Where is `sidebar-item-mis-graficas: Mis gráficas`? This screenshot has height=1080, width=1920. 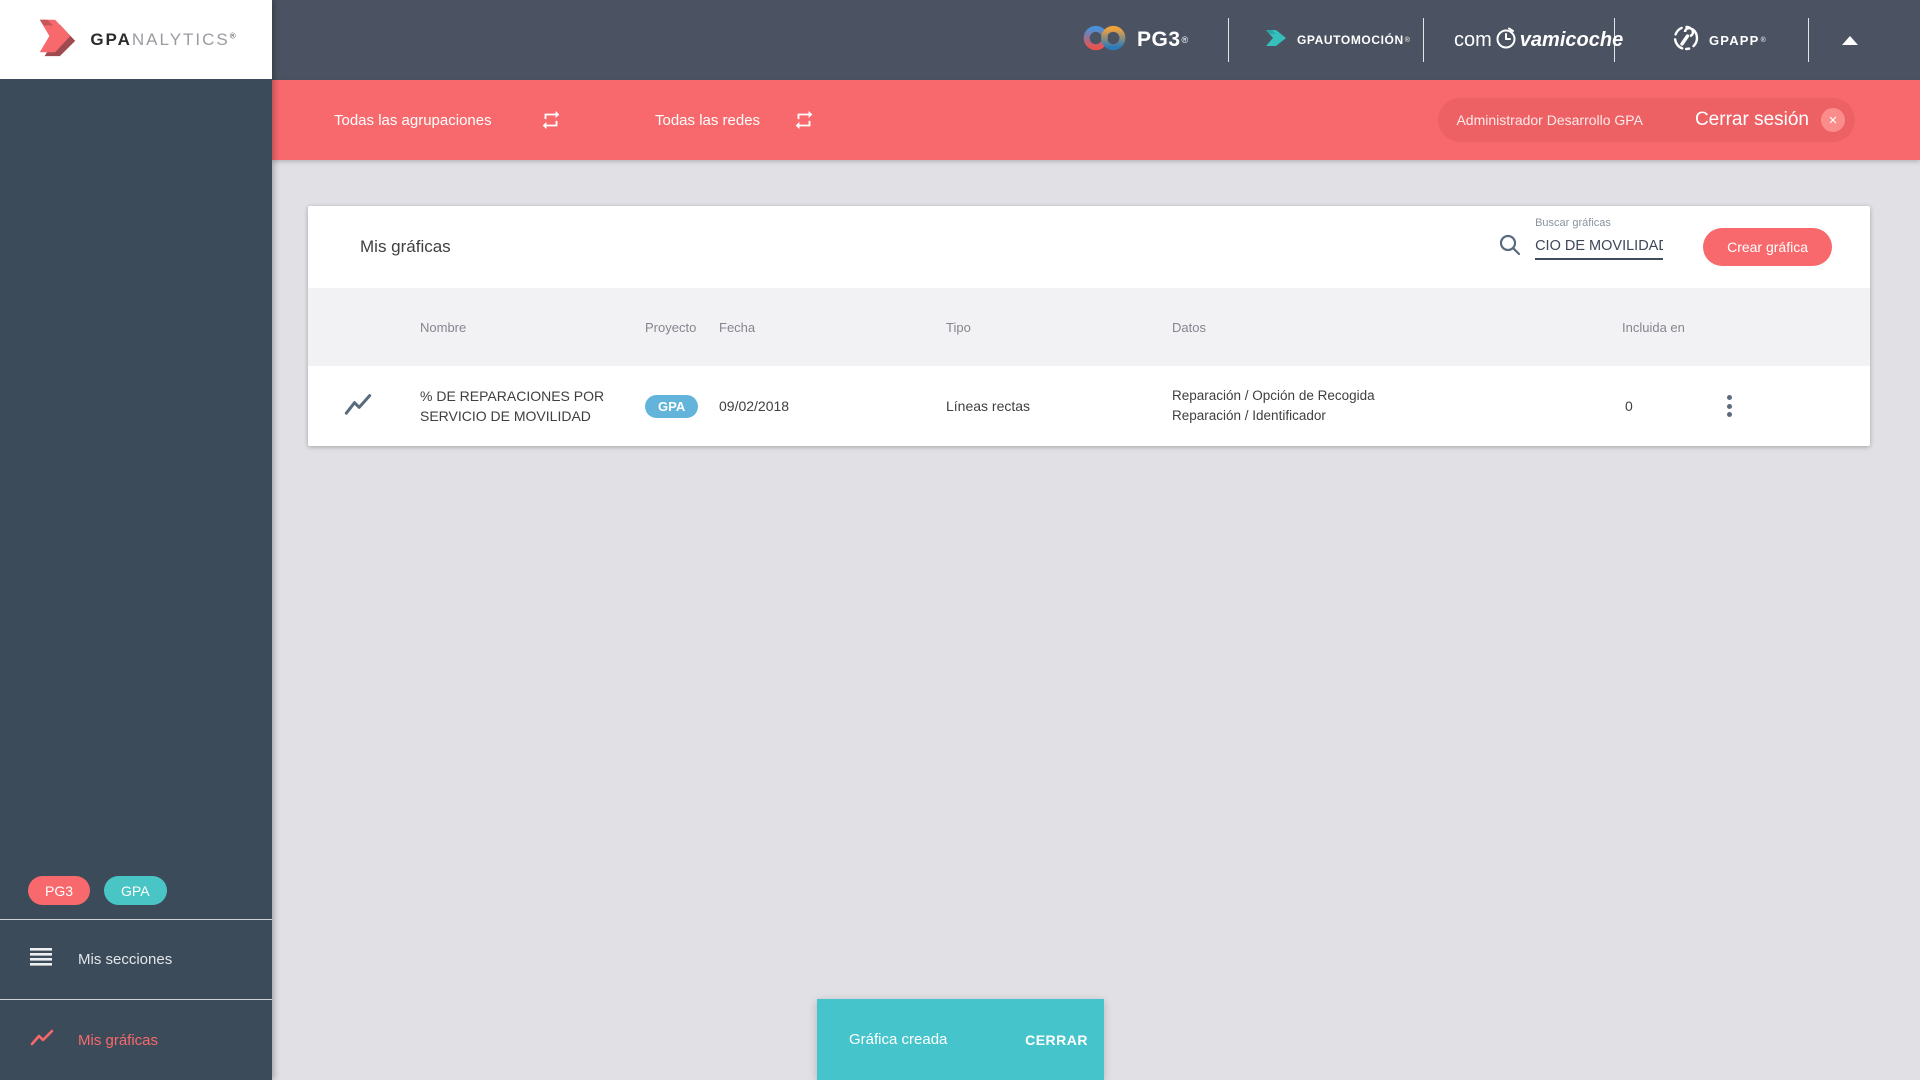 sidebar-item-mis-graficas: Mis gráficas is located at coordinates (136, 1040).